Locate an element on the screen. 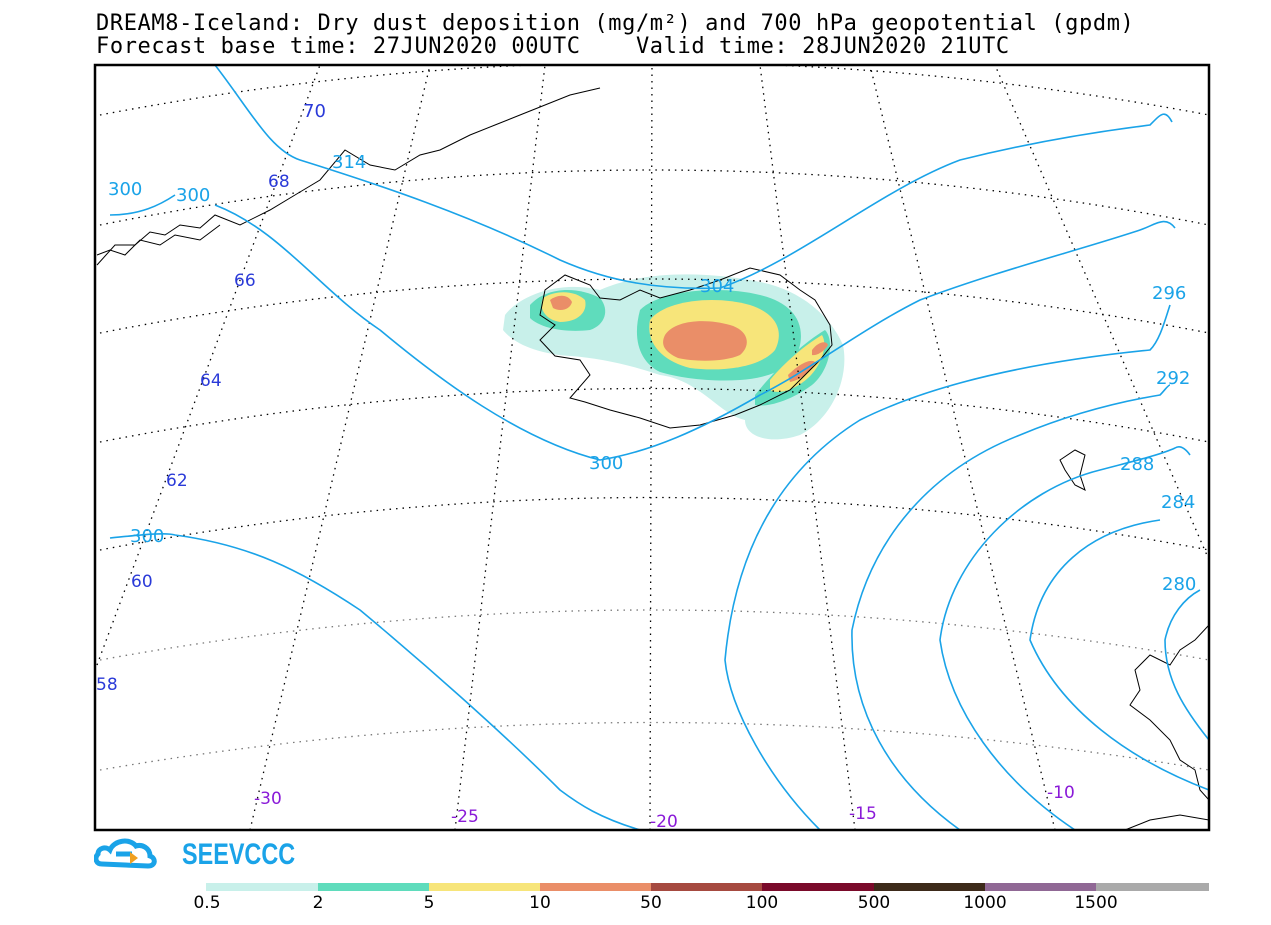 This screenshot has height=925, width=1271. contour-label: 70 is located at coordinates (314, 111).